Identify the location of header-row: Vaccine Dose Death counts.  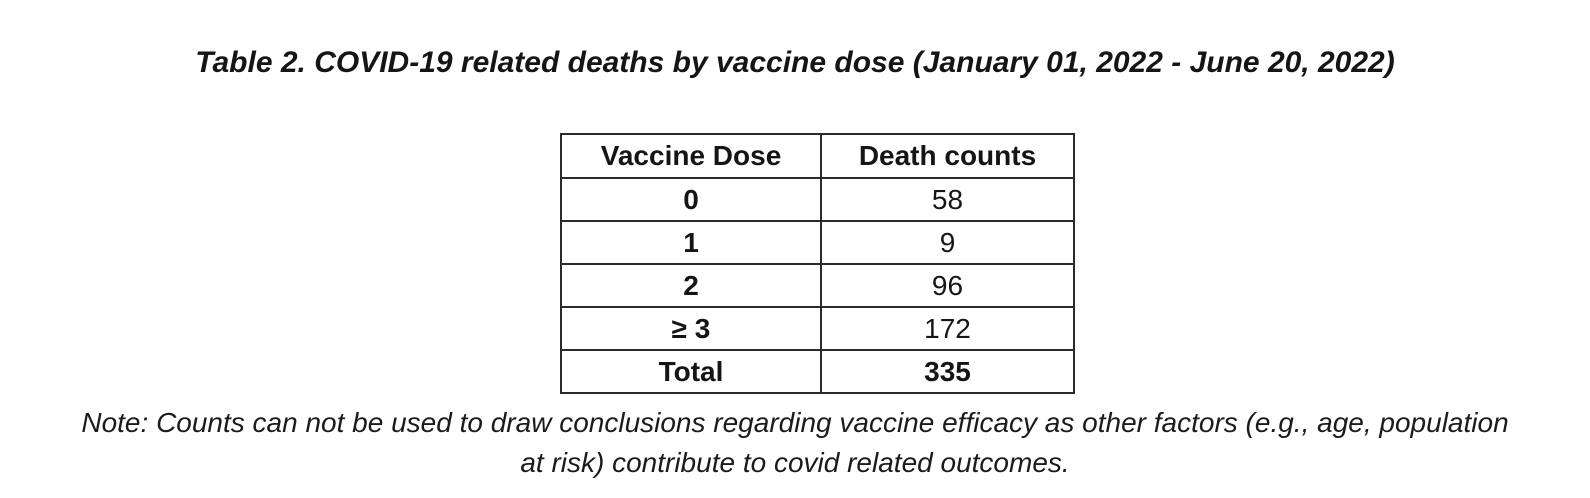
(817, 156).